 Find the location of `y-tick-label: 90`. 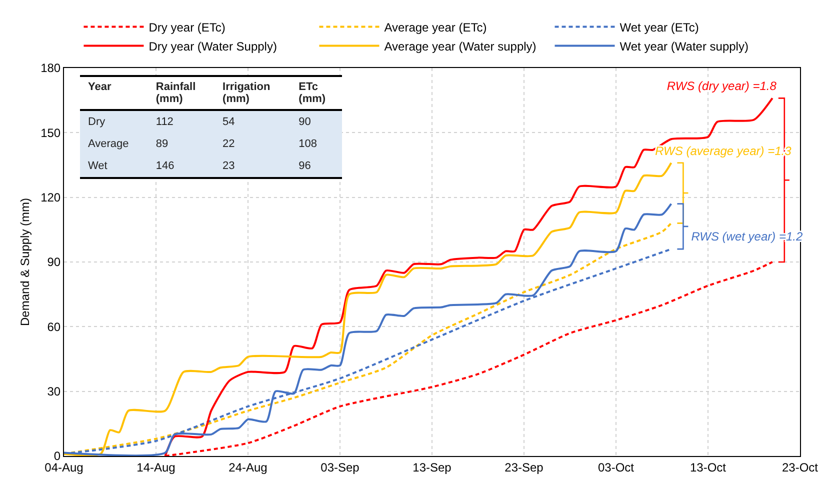

y-tick-label: 90 is located at coordinates (54, 262).